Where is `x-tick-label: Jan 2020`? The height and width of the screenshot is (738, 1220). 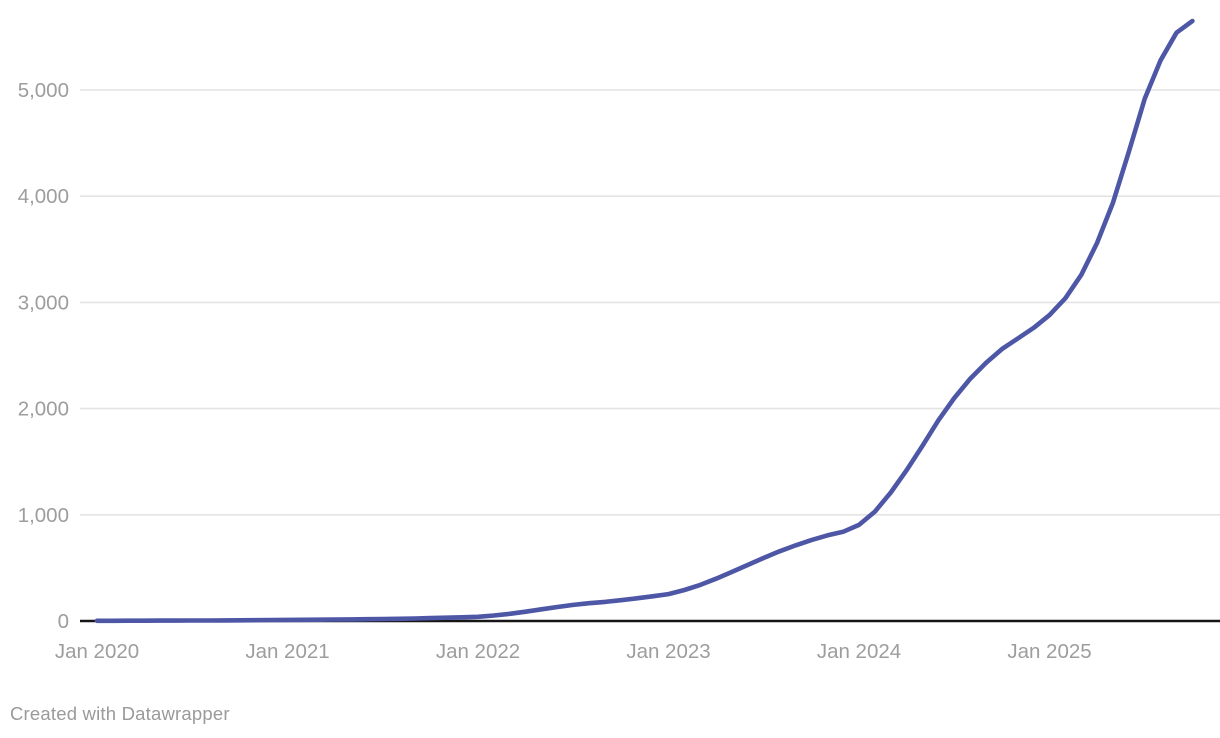
x-tick-label: Jan 2020 is located at coordinates (97, 651).